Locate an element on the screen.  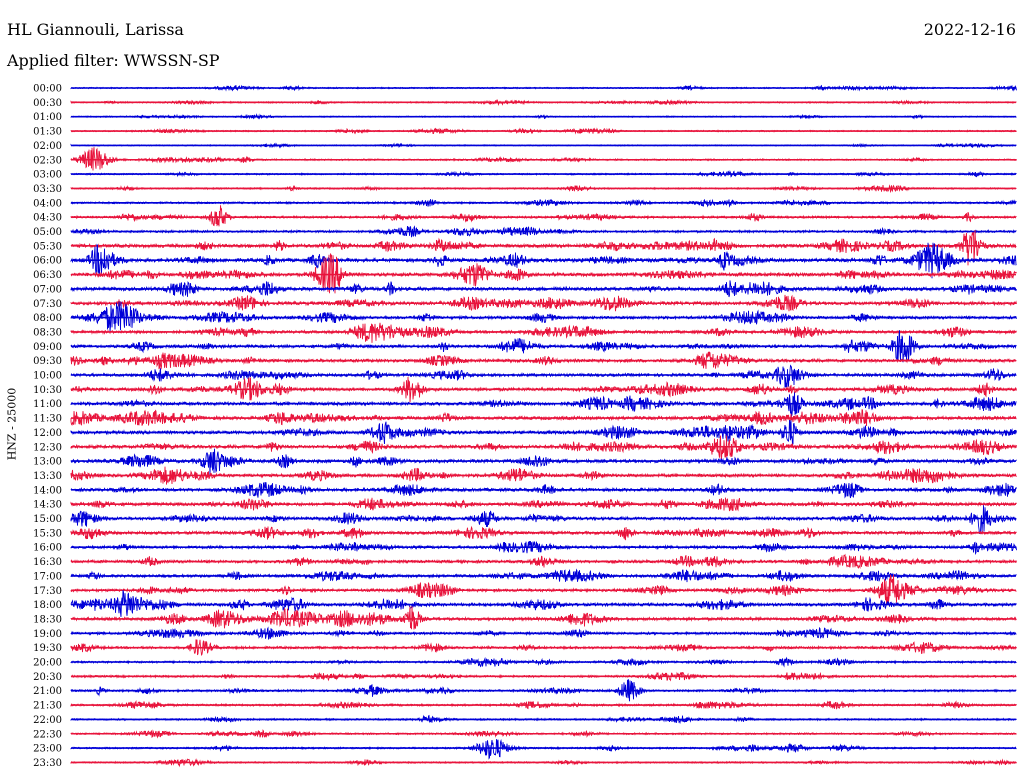
row-time-label: 17:00 is located at coordinates (47, 576).